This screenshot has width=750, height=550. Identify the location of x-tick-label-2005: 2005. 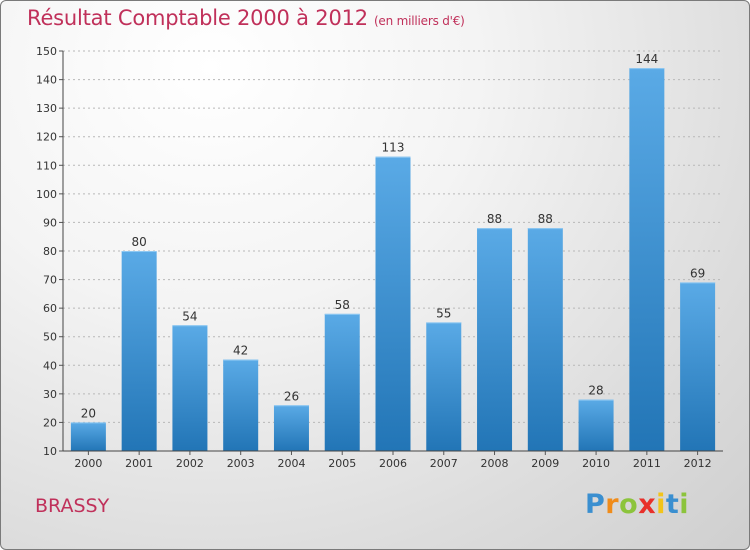
(342, 463).